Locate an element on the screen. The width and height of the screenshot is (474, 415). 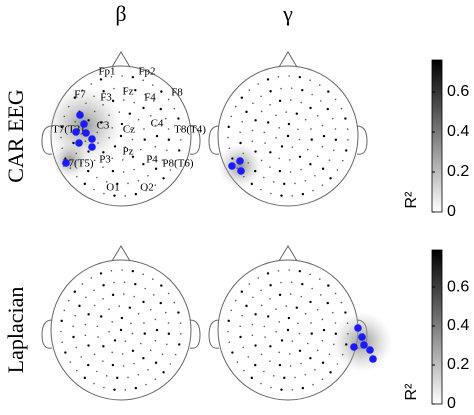
colorbar is located at coordinates (437, 136).